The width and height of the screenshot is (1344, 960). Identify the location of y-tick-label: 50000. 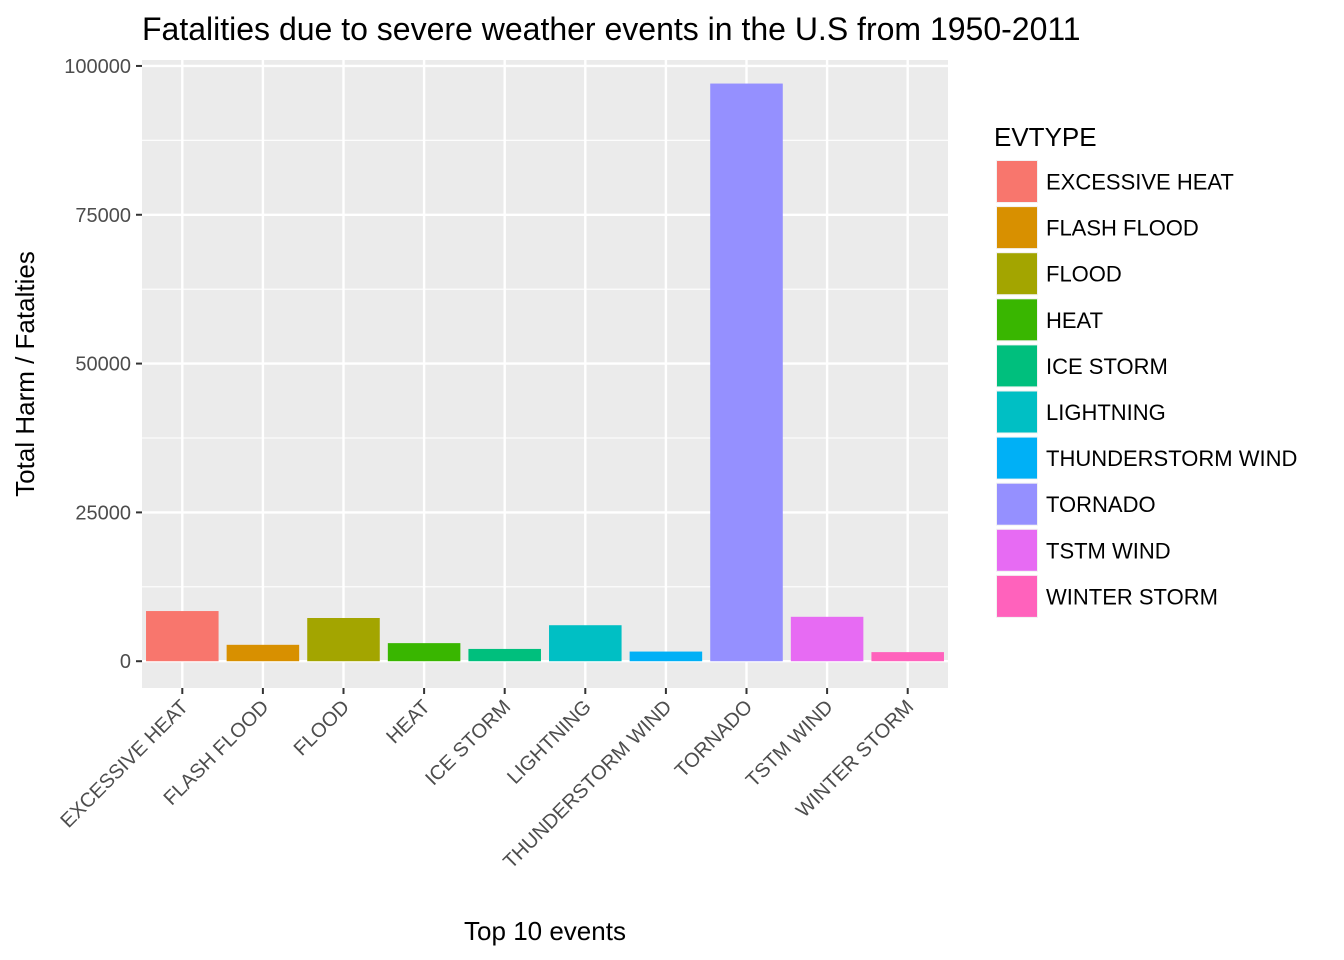
(103, 365).